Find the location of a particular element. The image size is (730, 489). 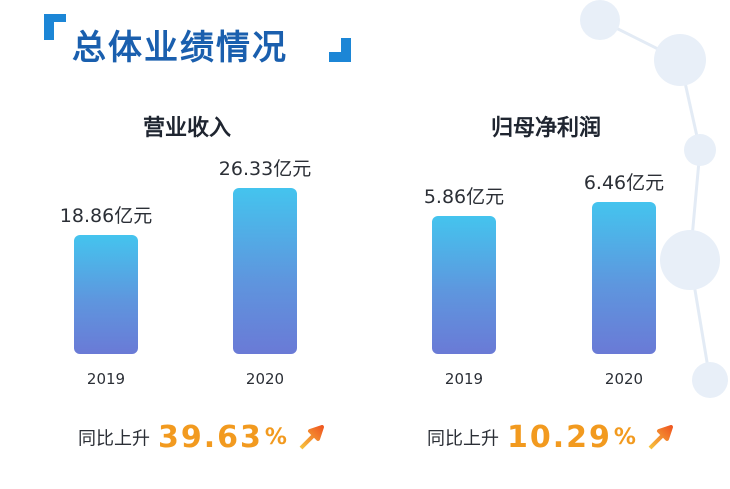

net-profit-growth-label: 同比上升 is located at coordinates (463, 439).